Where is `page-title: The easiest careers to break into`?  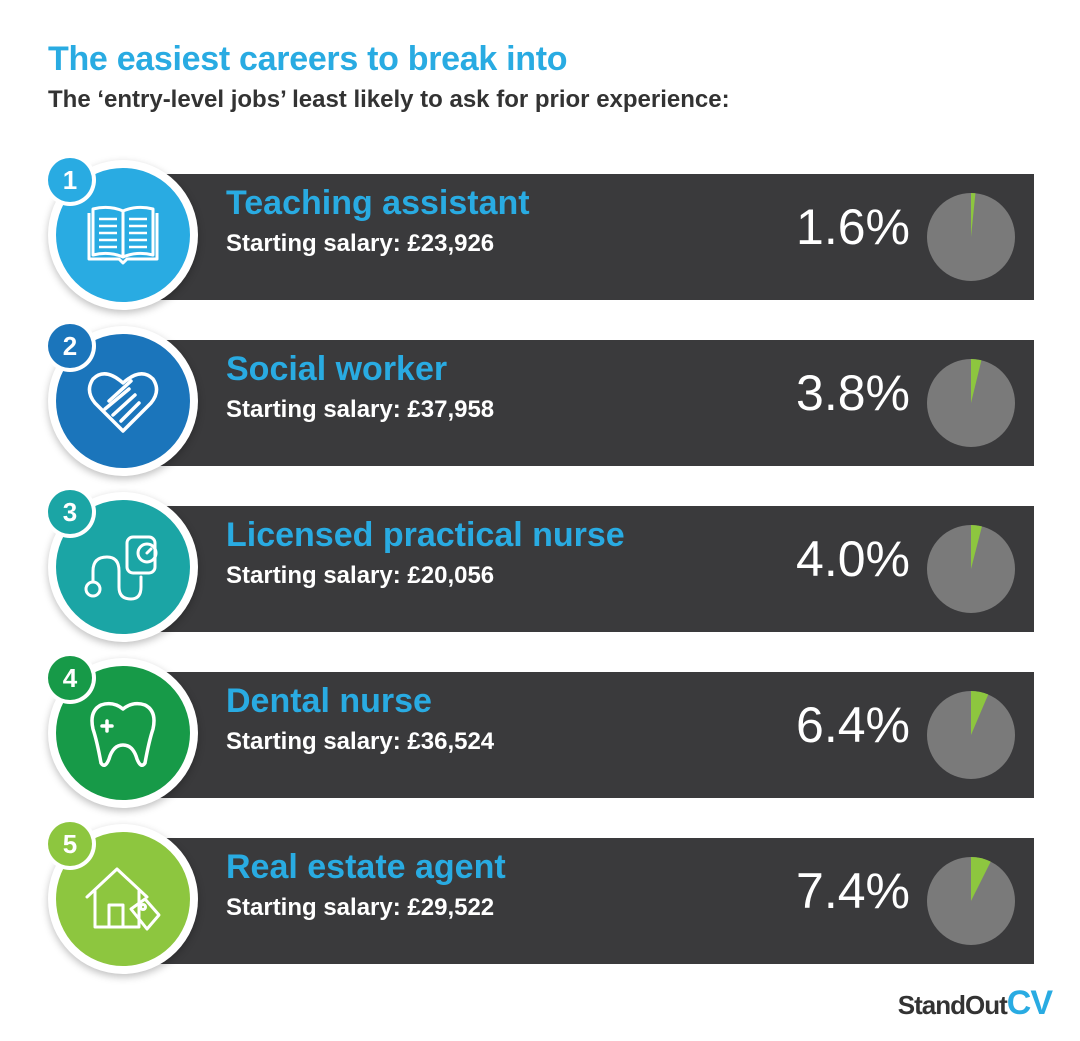 page-title: The easiest careers to break into is located at coordinates (308, 59).